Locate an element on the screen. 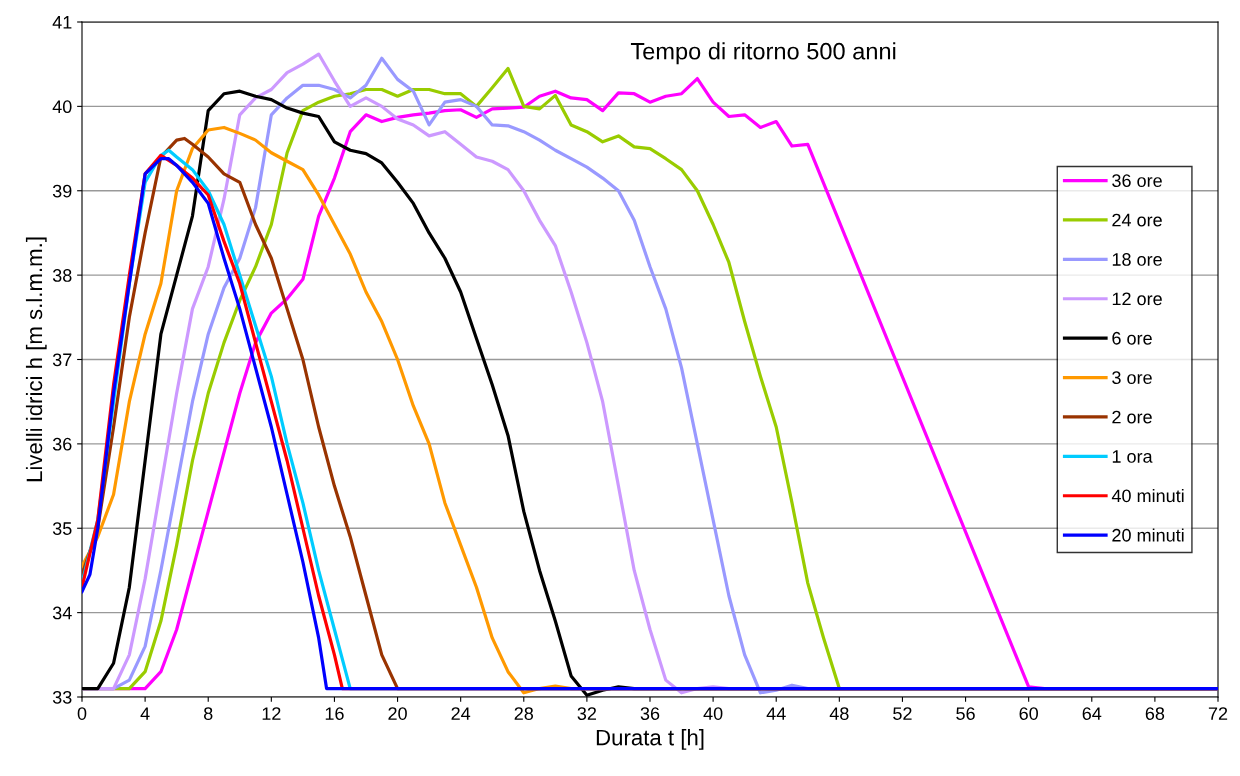 The height and width of the screenshot is (776, 1240). y-tick-label: 37 is located at coordinates (62, 360).